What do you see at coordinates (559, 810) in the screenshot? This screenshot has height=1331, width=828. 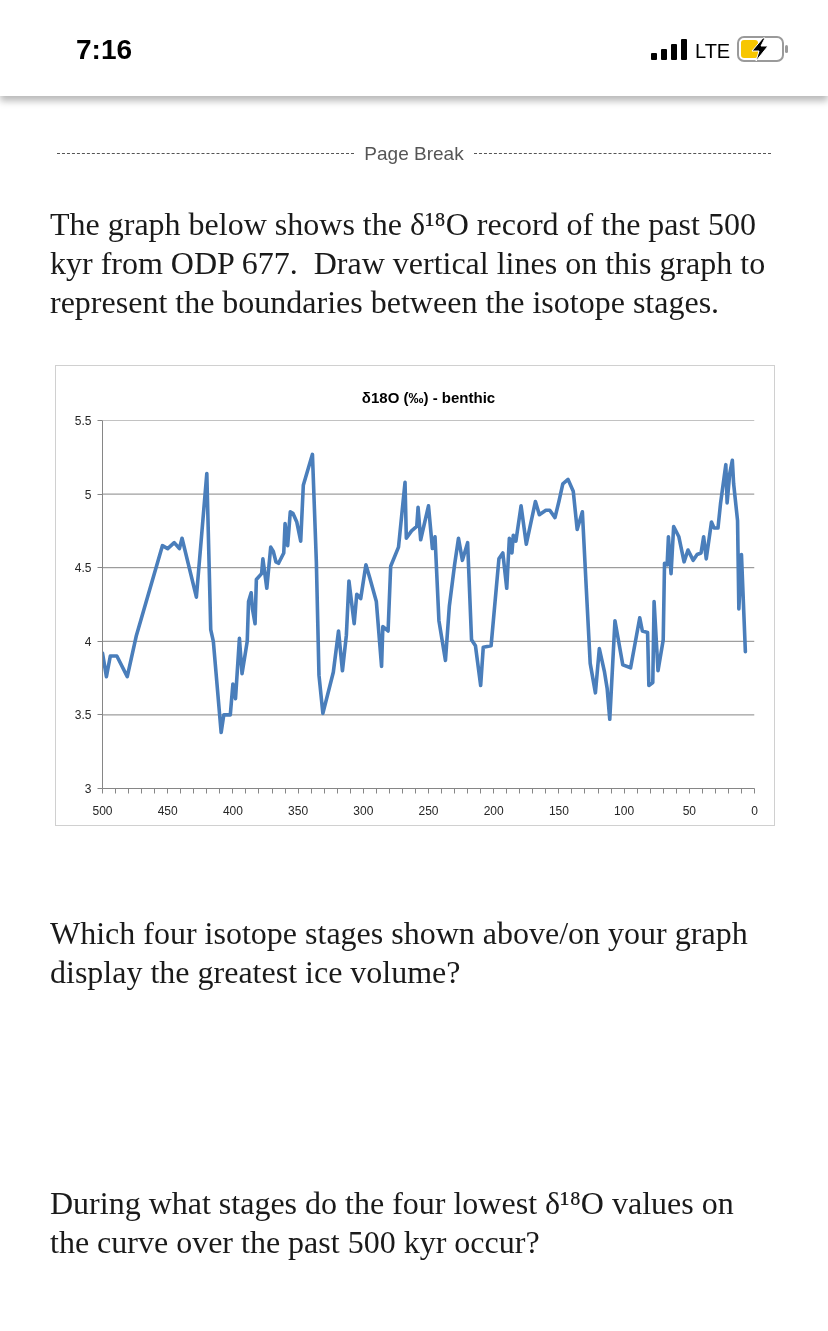 I see `x-tick-label: 150` at bounding box center [559, 810].